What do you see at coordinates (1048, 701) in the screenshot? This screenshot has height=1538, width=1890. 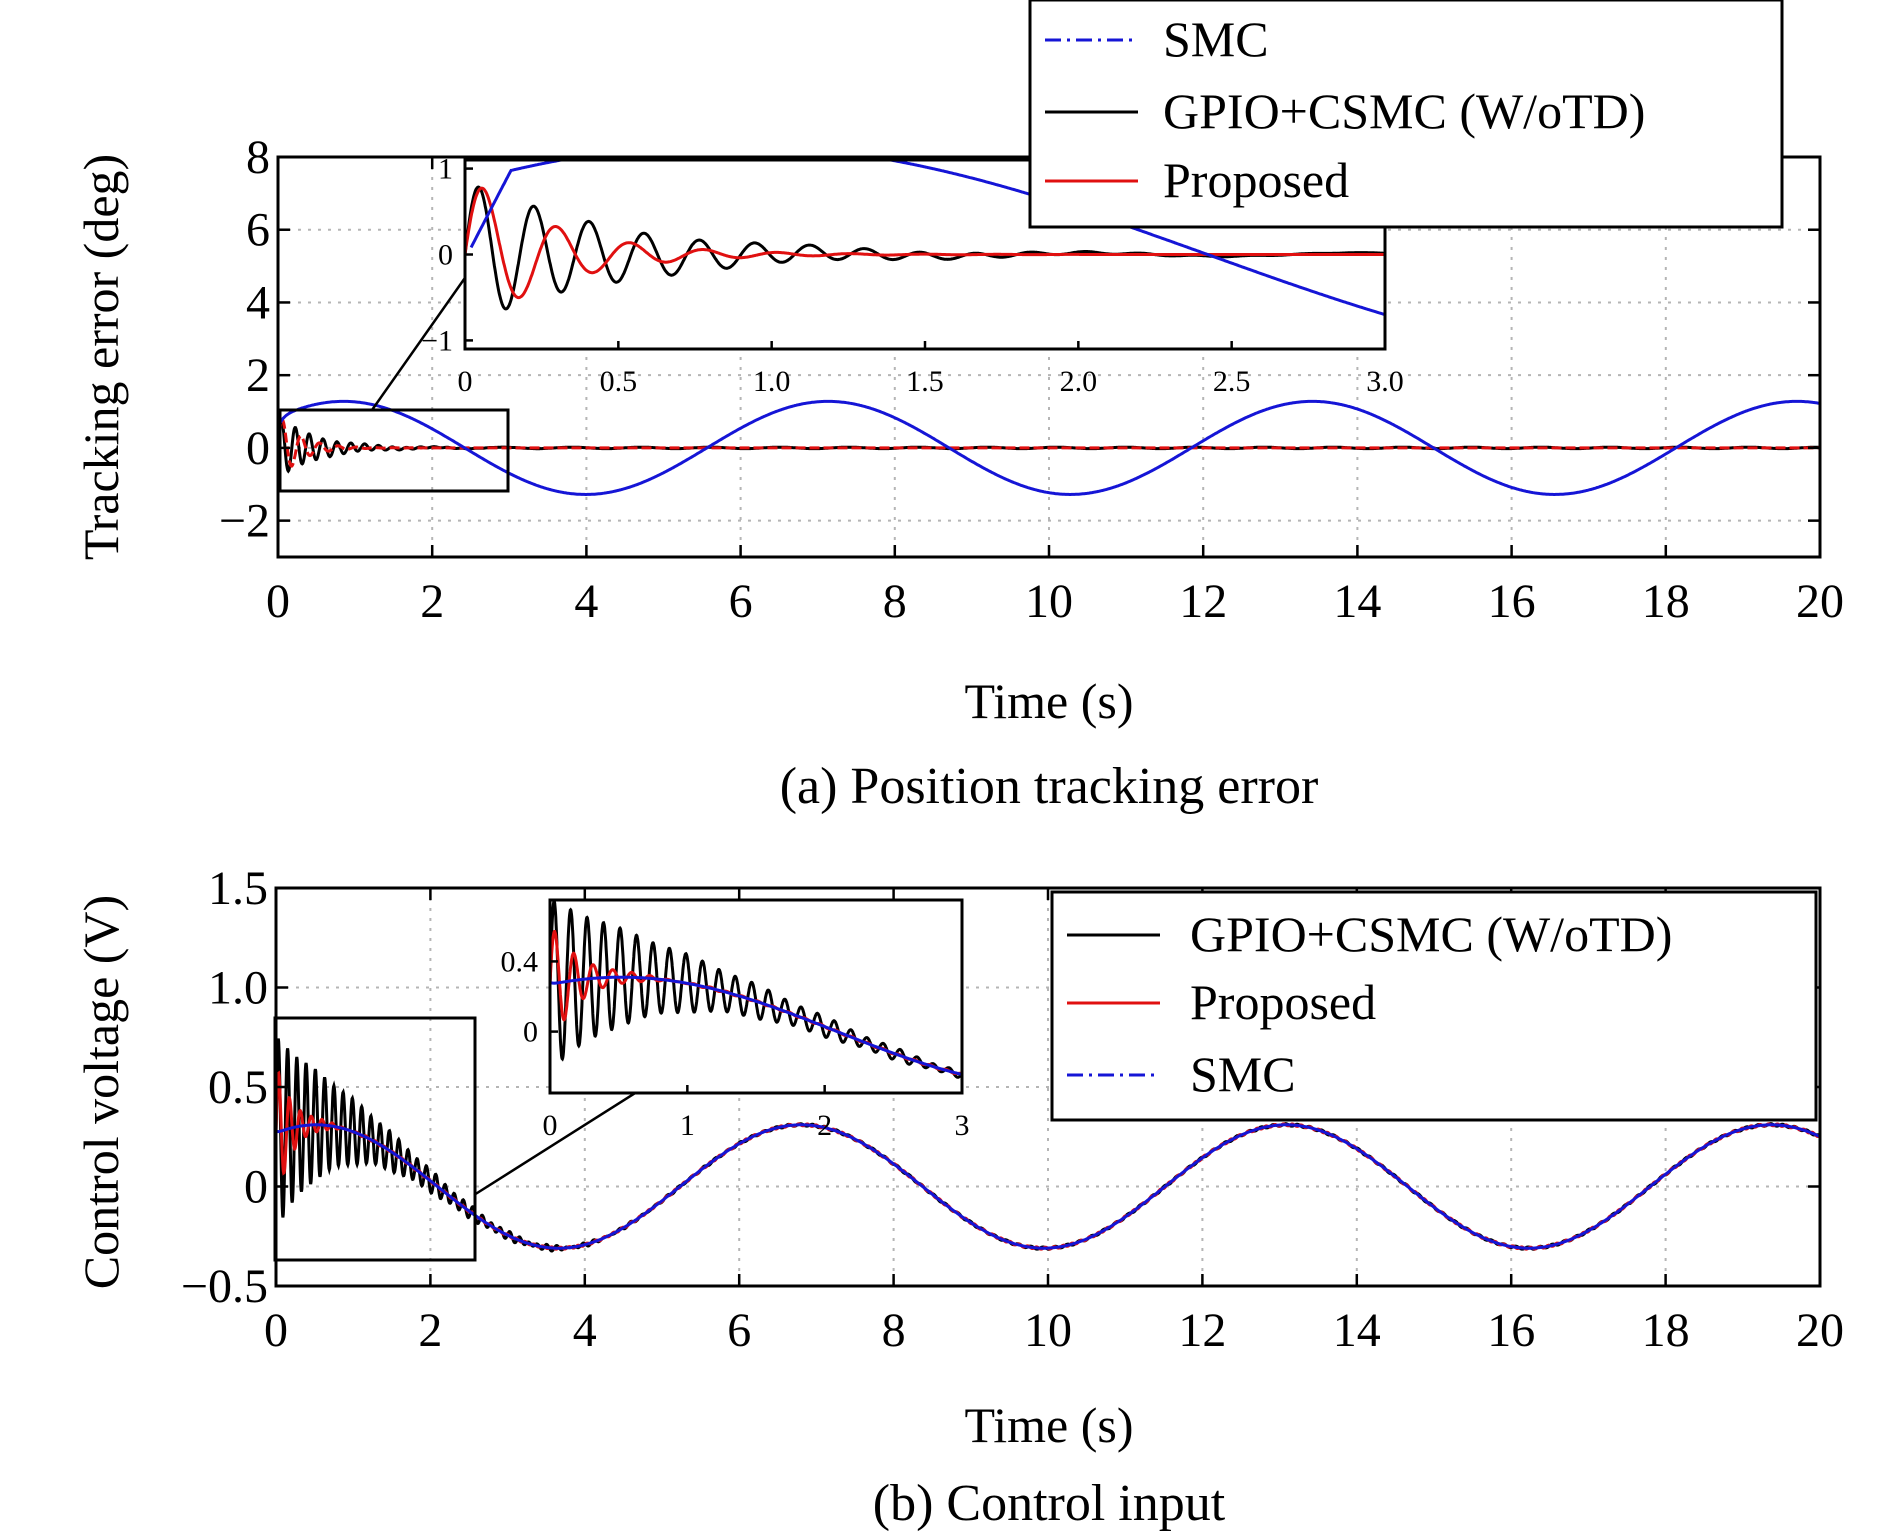 I see `chart-a-xlabel: Time (s)` at bounding box center [1048, 701].